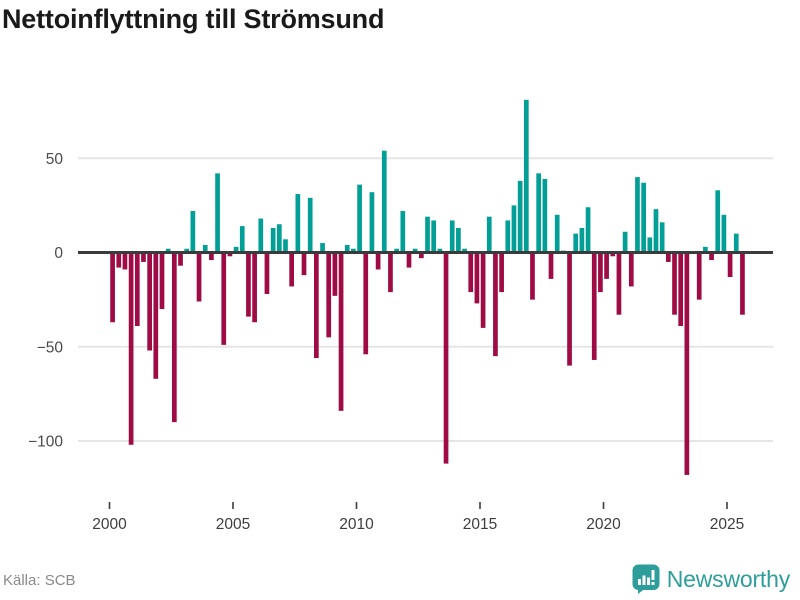  Describe the element at coordinates (728, 578) in the screenshot. I see `newsworthy-wordmark: Newsworthy` at that location.